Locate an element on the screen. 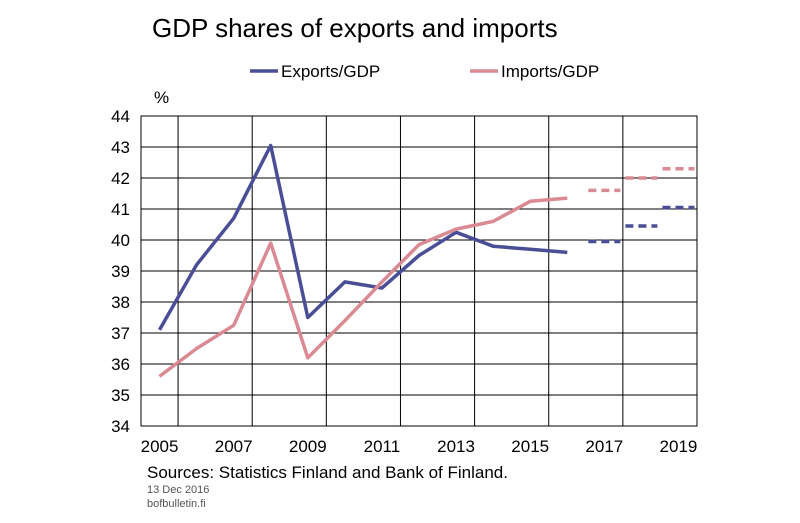 The width and height of the screenshot is (800, 523). chart-title: GDP shares of exports and imports is located at coordinates (355, 28).